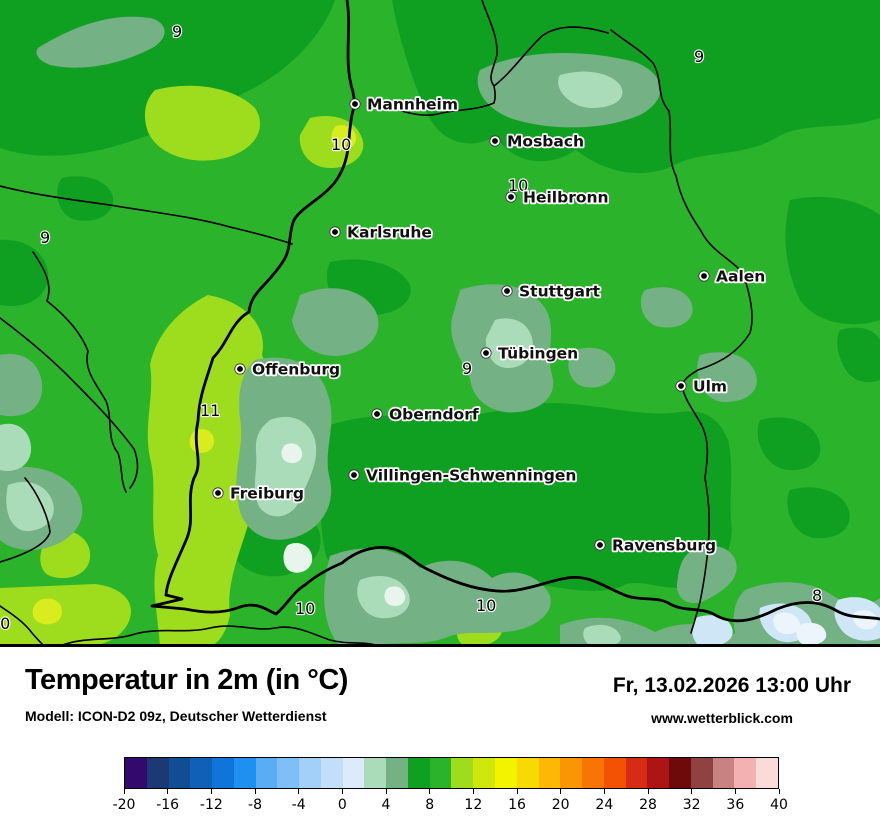  I want to click on city-label: Aalen, so click(740, 277).